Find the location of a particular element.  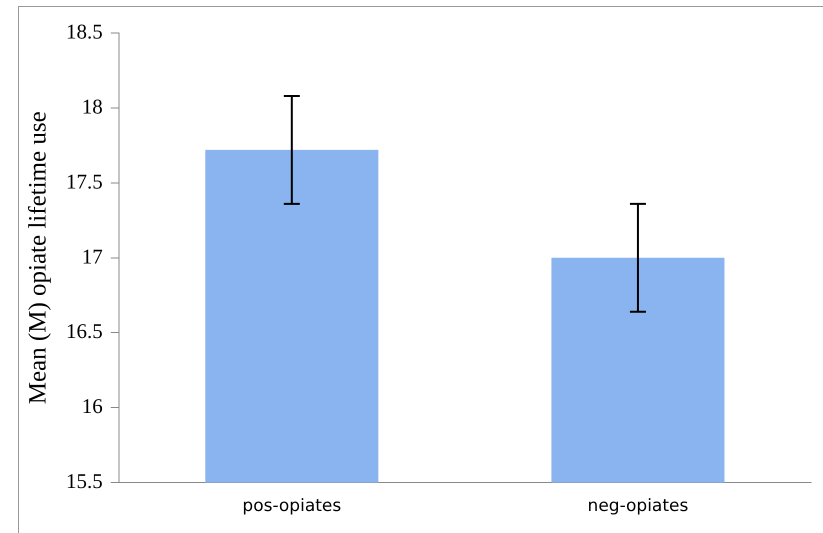

x-tick-label: pos-opiates is located at coordinates (292, 506).